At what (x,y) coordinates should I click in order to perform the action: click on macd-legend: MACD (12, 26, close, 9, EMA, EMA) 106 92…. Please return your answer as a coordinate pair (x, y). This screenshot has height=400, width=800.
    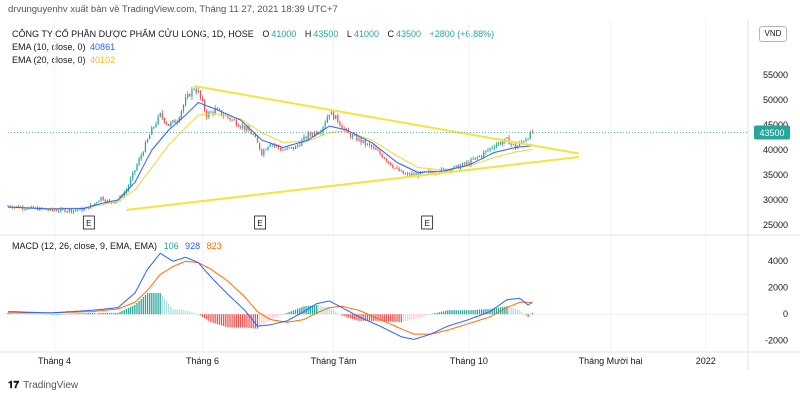
    Looking at the image, I should click on (117, 246).